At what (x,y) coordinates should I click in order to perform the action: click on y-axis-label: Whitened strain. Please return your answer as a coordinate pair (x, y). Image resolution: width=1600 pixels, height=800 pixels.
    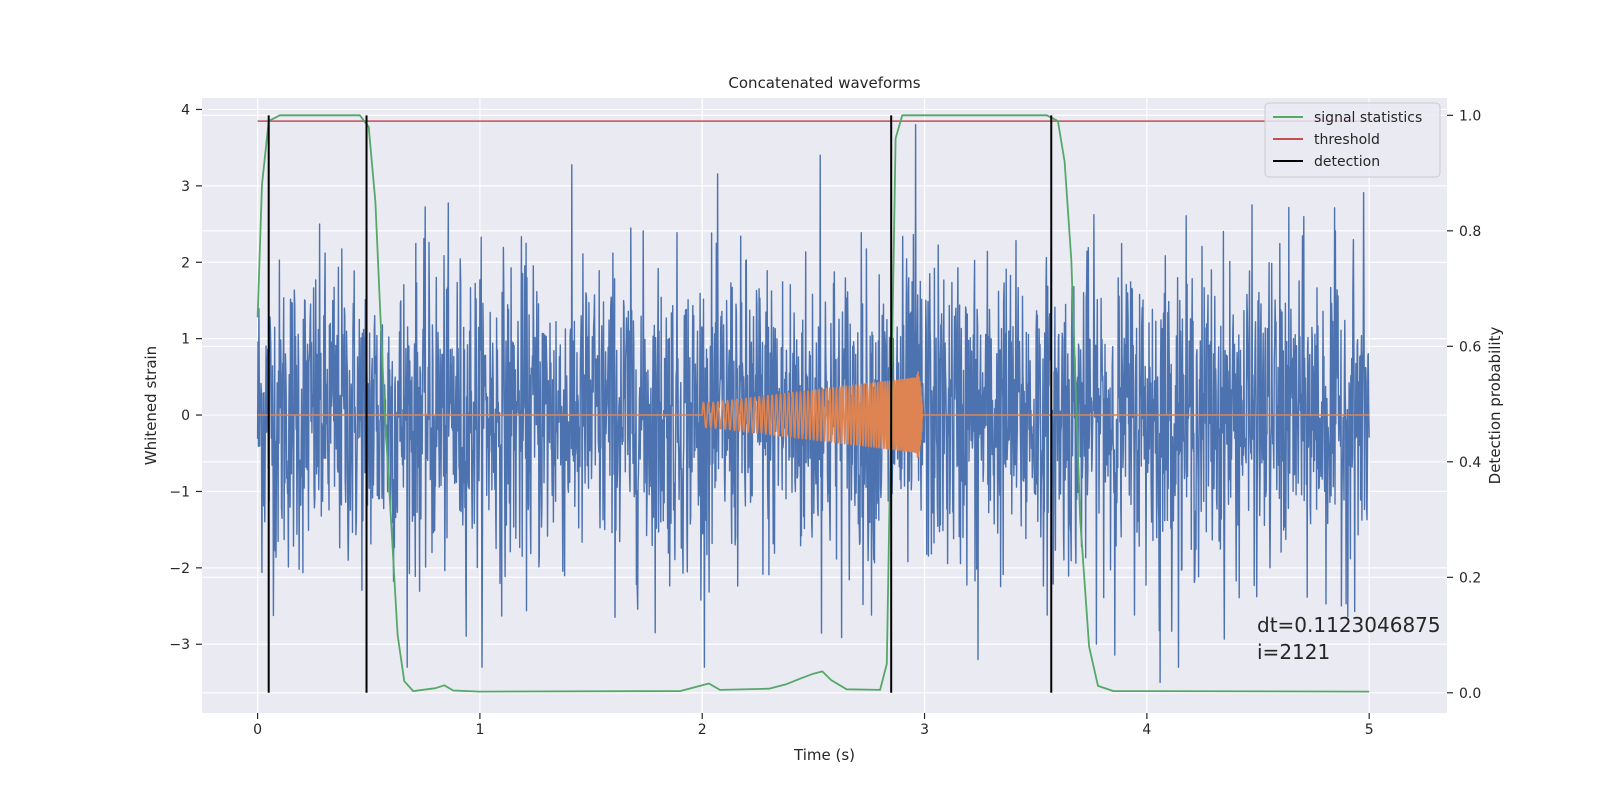
    Looking at the image, I should click on (151, 405).